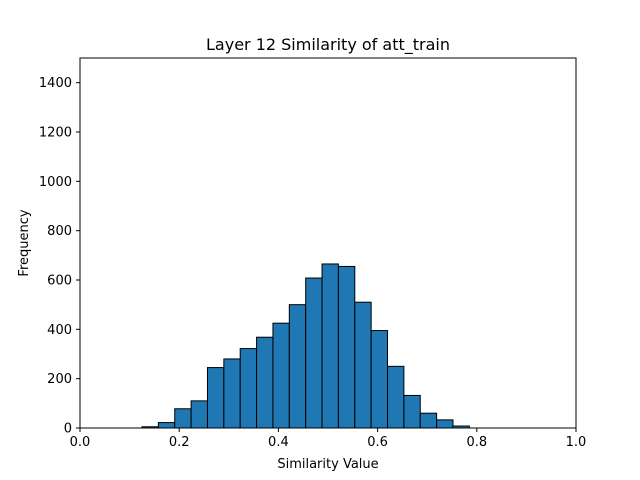  What do you see at coordinates (278, 442) in the screenshot?
I see `x-tick-label: 0.4` at bounding box center [278, 442].